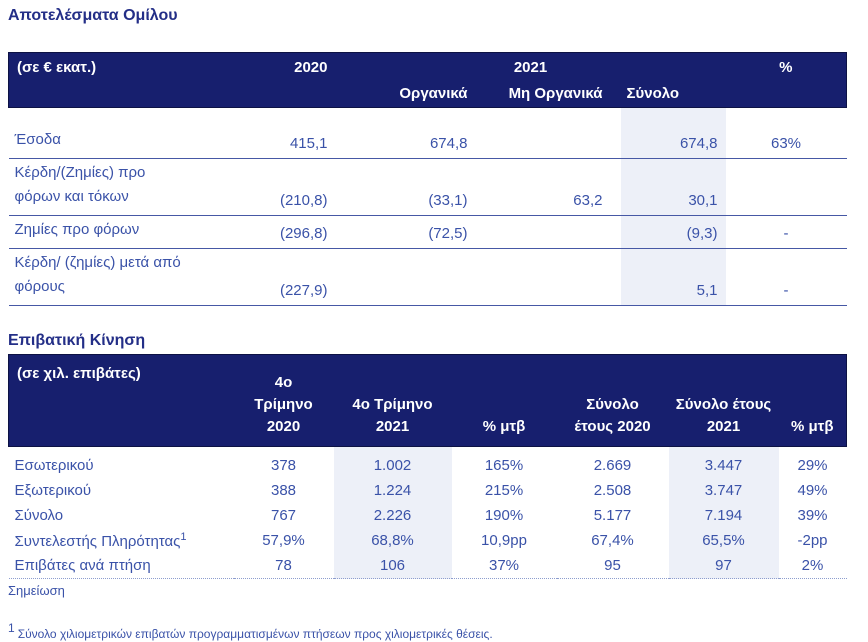 This screenshot has height=642, width=868. I want to click on cell-q4-2021: 106, so click(392, 566).